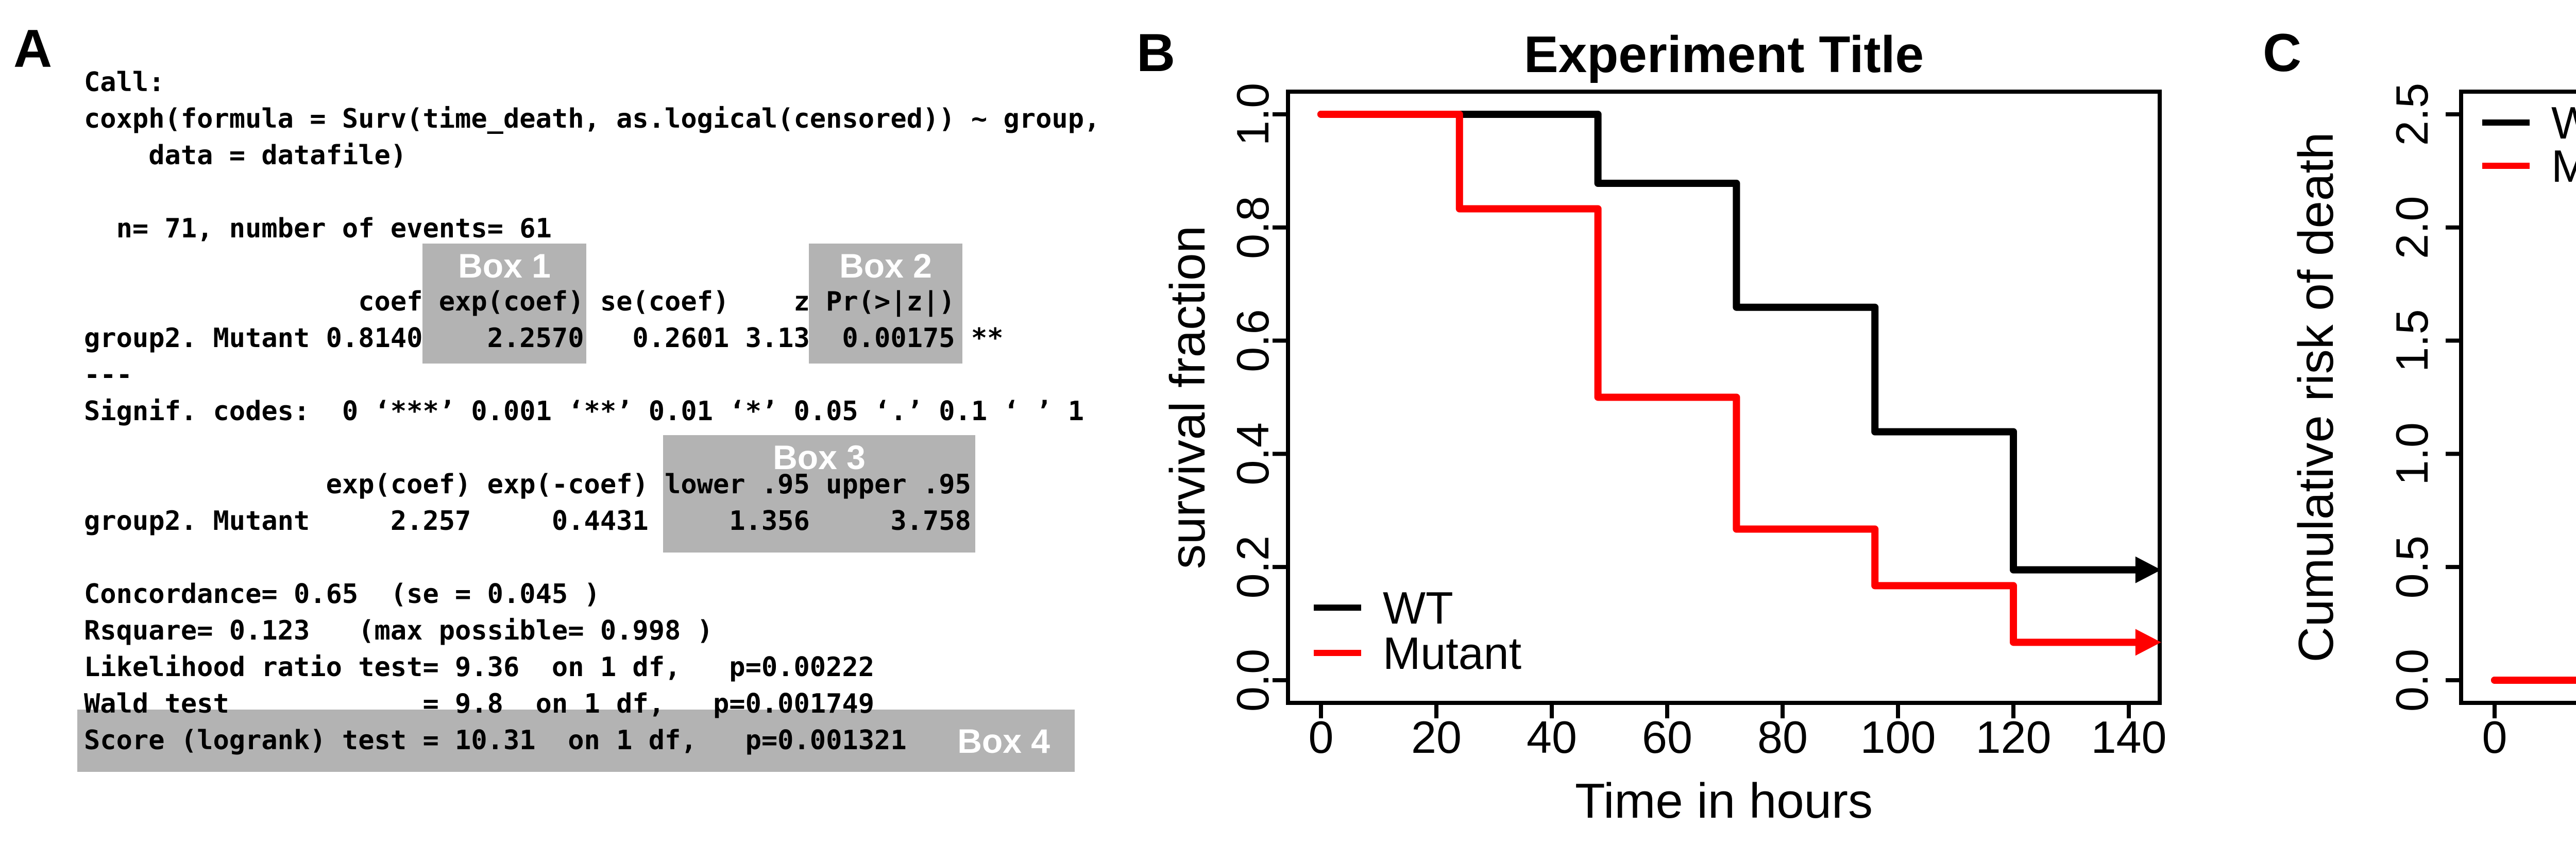  Describe the element at coordinates (2411, 114) in the screenshot. I see `y-tick-label-c: 2.5` at that location.